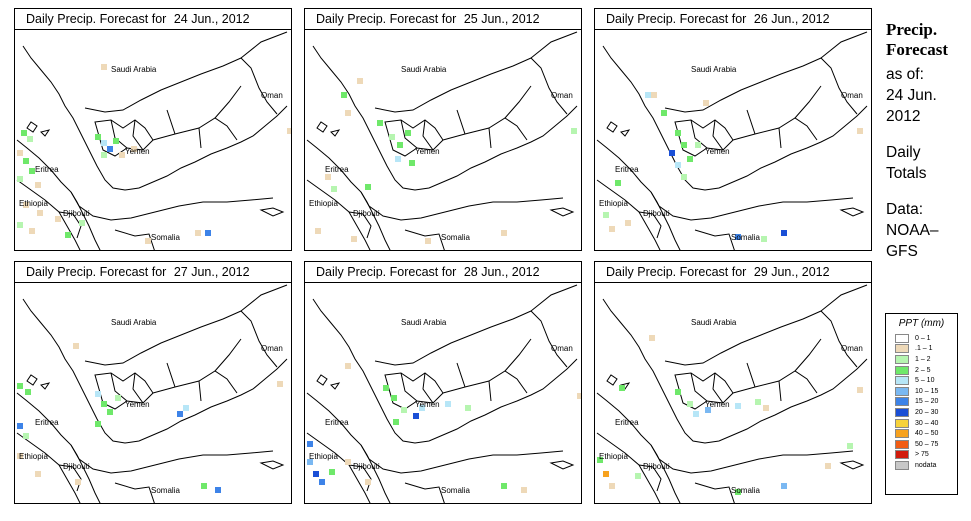  I want to click on legend-item: .1 – 1, so click(921, 349).